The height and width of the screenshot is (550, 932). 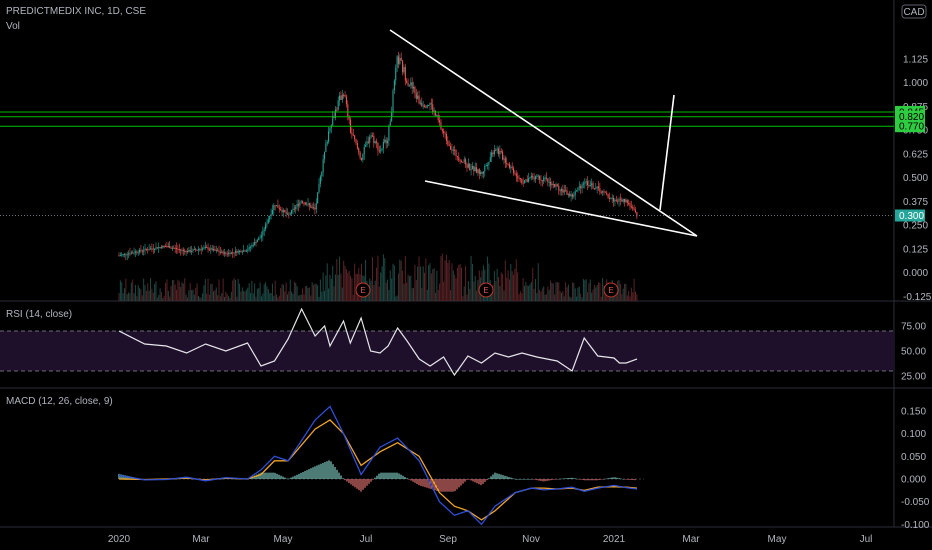 I want to click on wedge-upper-line, so click(x=543, y=133).